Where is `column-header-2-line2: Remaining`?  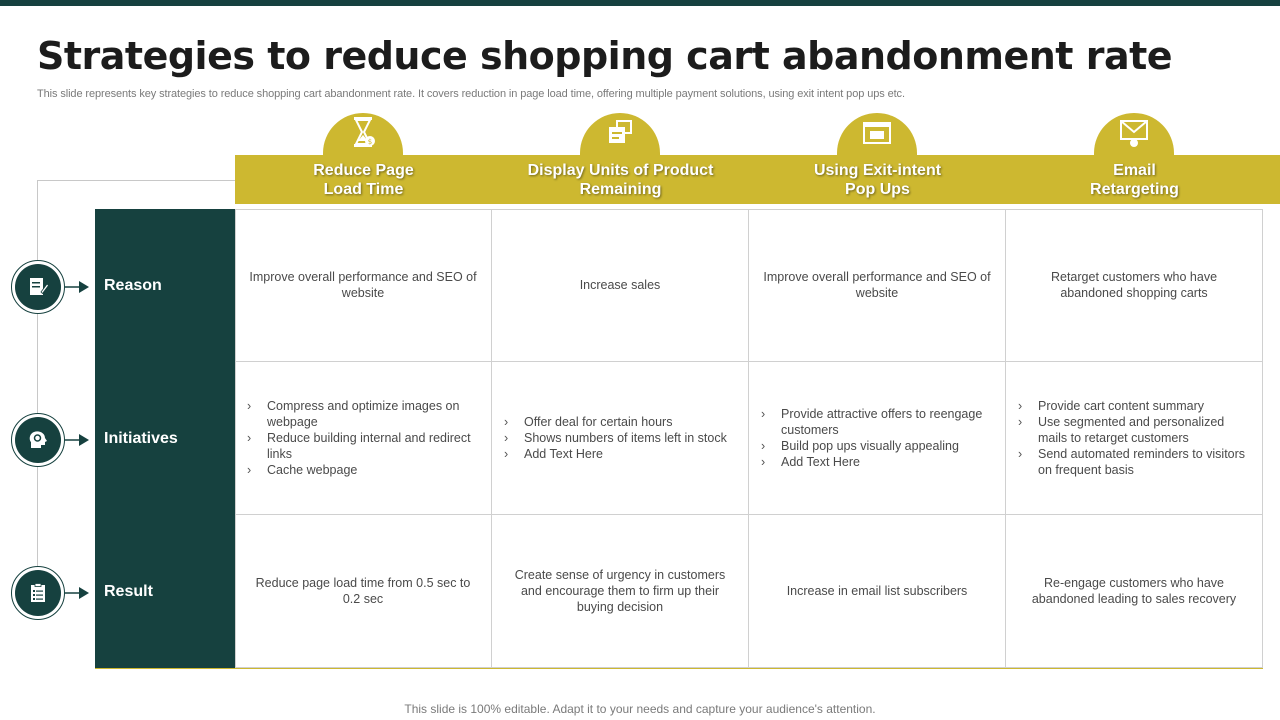
column-header-2-line2: Remaining is located at coordinates (620, 189).